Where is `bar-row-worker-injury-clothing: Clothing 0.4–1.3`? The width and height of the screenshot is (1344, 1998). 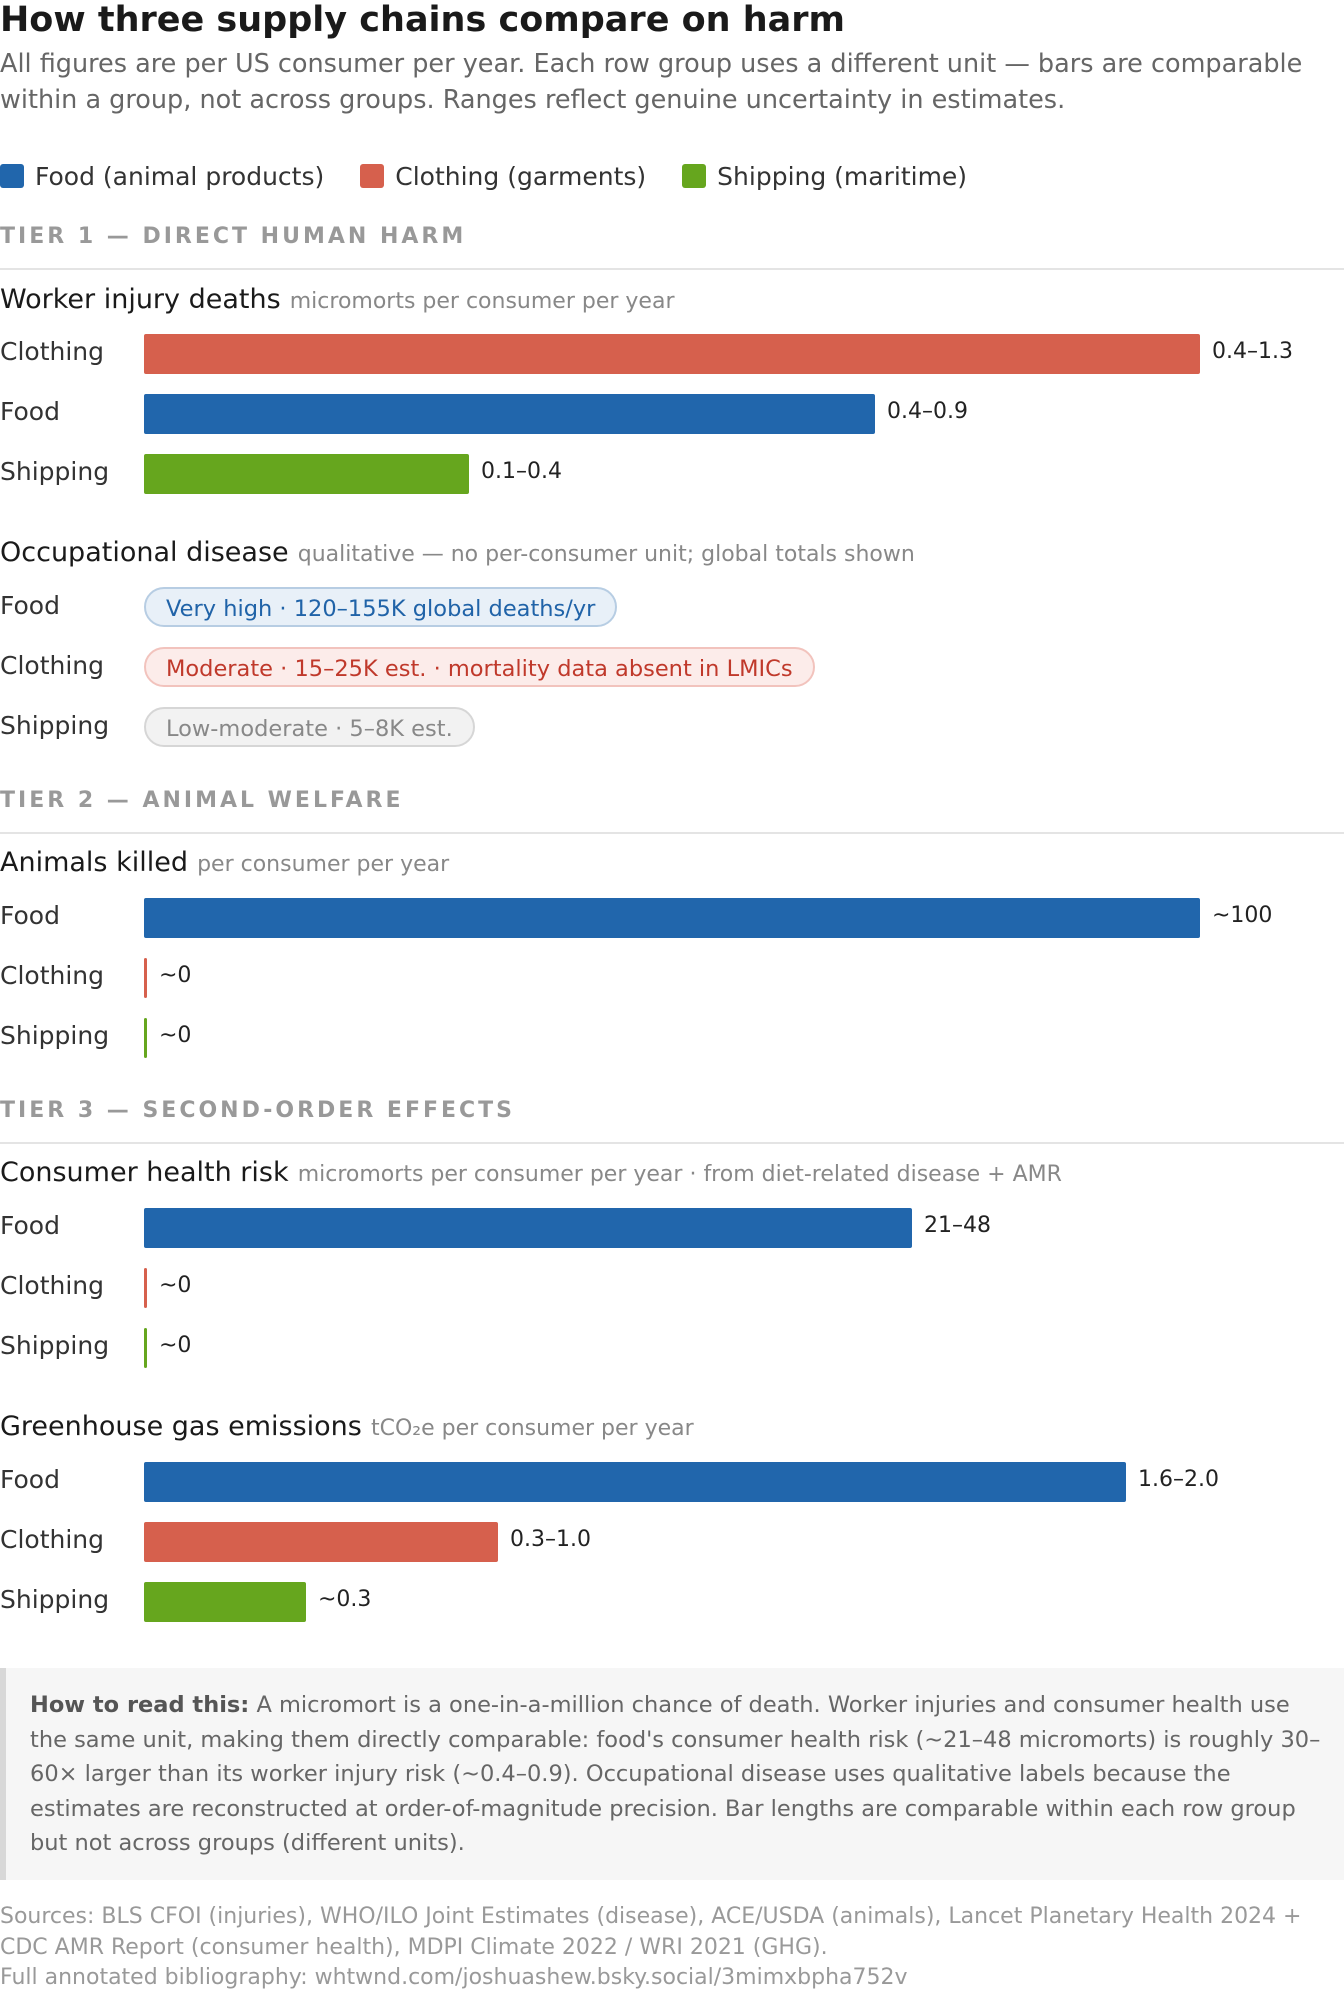
bar-row-worker-injury-clothing: Clothing 0.4–1.3 is located at coordinates (672, 354).